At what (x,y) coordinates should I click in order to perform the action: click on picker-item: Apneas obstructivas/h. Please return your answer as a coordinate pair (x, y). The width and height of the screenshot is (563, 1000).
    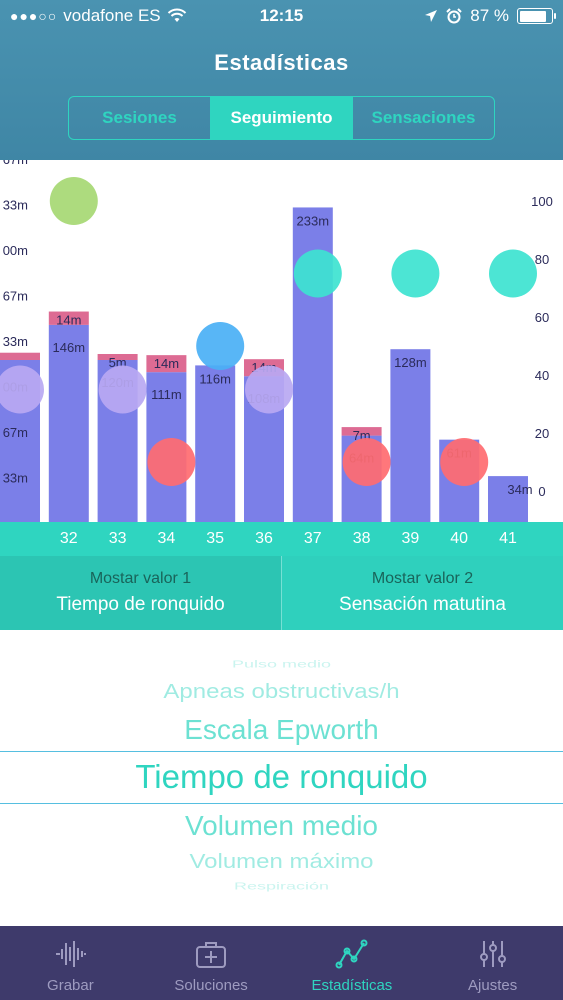
    Looking at the image, I should click on (281, 692).